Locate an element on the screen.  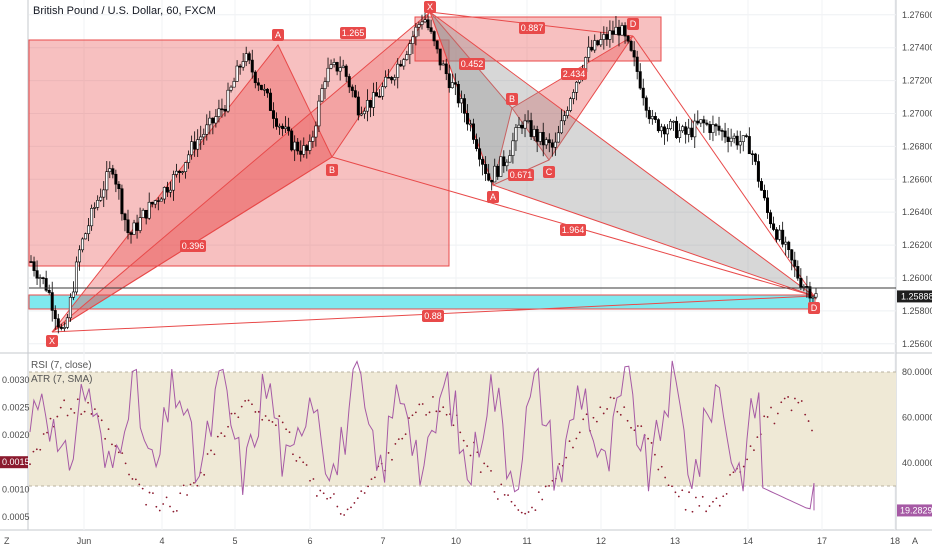
a-letter: A is located at coordinates (915, 541).